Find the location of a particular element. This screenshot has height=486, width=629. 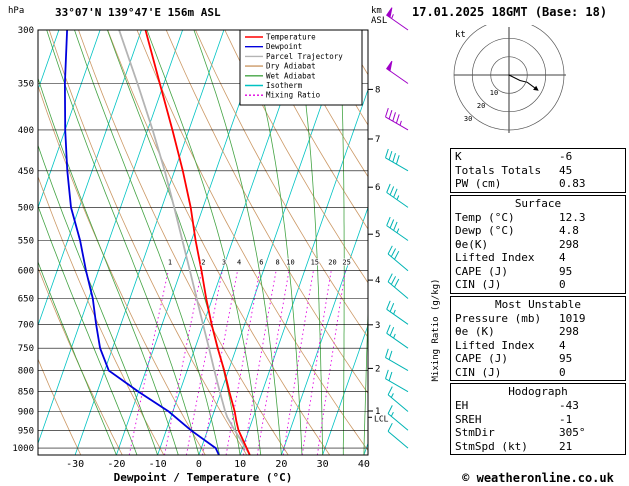

stat-value: -43 is located at coordinates (569, 405).